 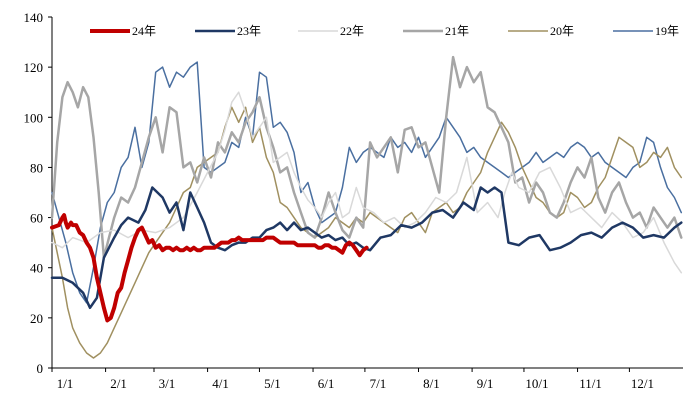 I want to click on legend-label-3: 21年, so click(x=457, y=31).